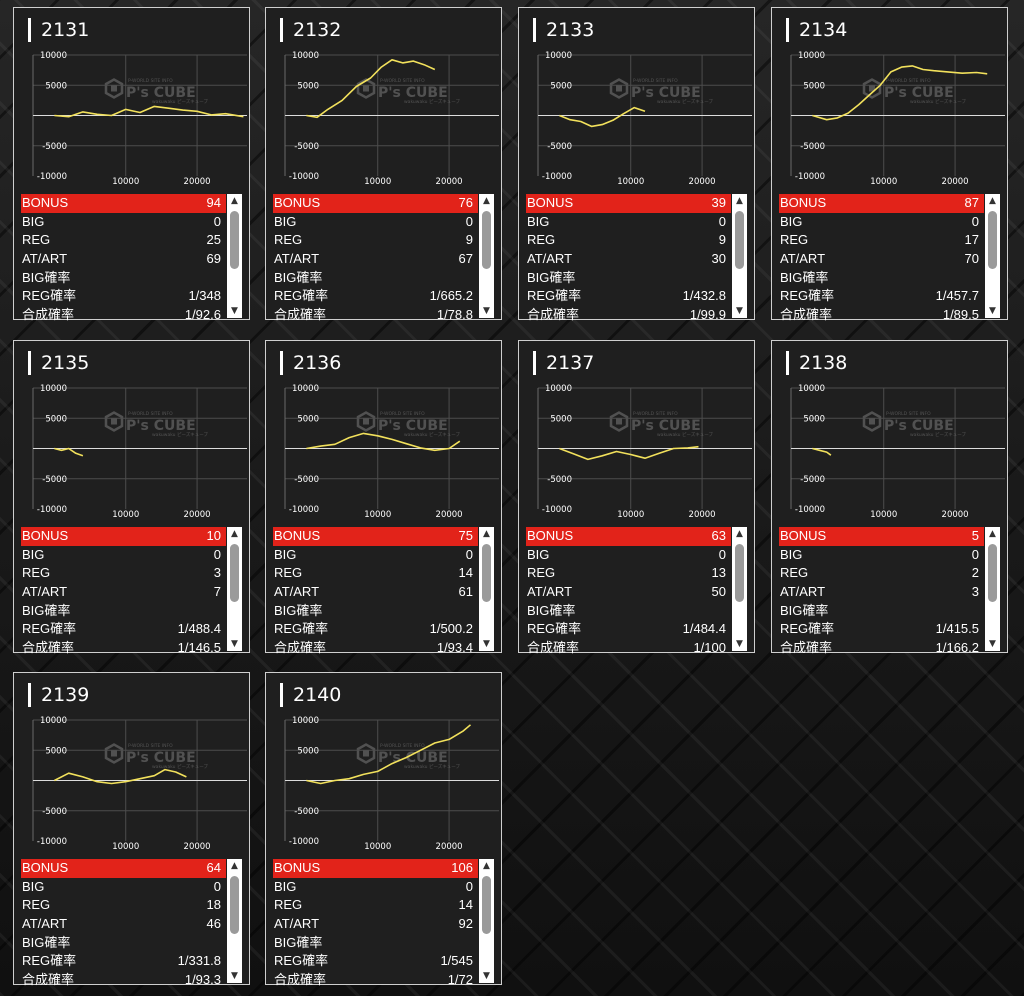 This screenshot has height=996, width=1024. I want to click on stat-value: 1/432.8, so click(704, 296).